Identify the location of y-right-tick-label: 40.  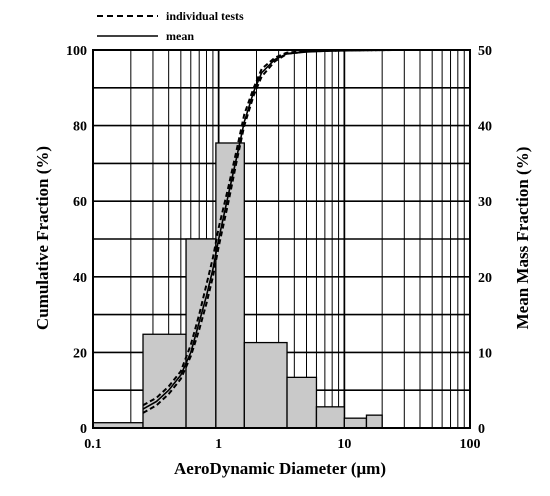
(485, 127).